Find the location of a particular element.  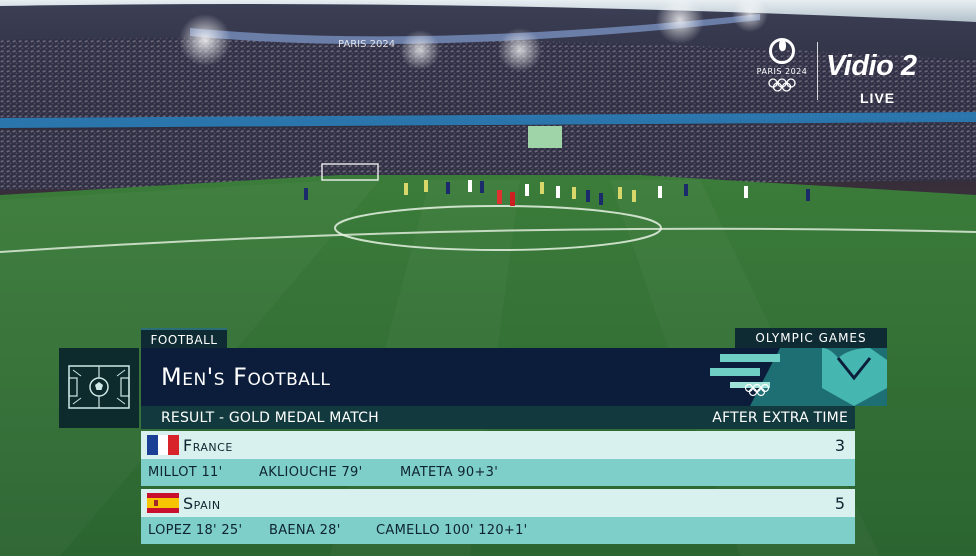

olympic-logo: PARIS 2024 is located at coordinates (782, 67).